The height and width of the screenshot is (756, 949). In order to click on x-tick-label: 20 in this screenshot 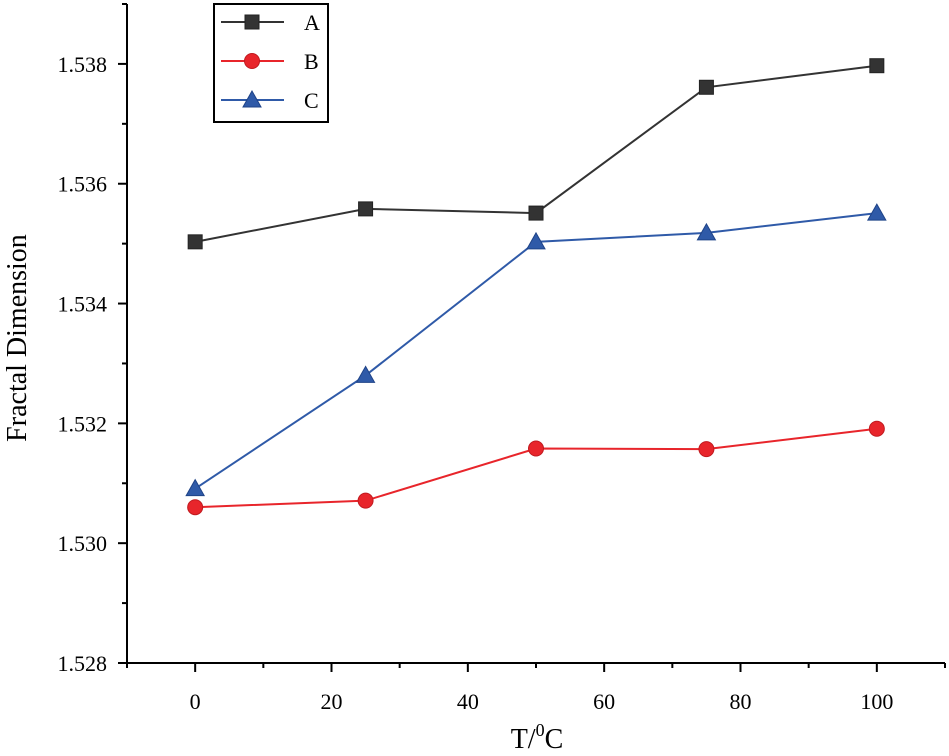, I will do `click(332, 701)`.